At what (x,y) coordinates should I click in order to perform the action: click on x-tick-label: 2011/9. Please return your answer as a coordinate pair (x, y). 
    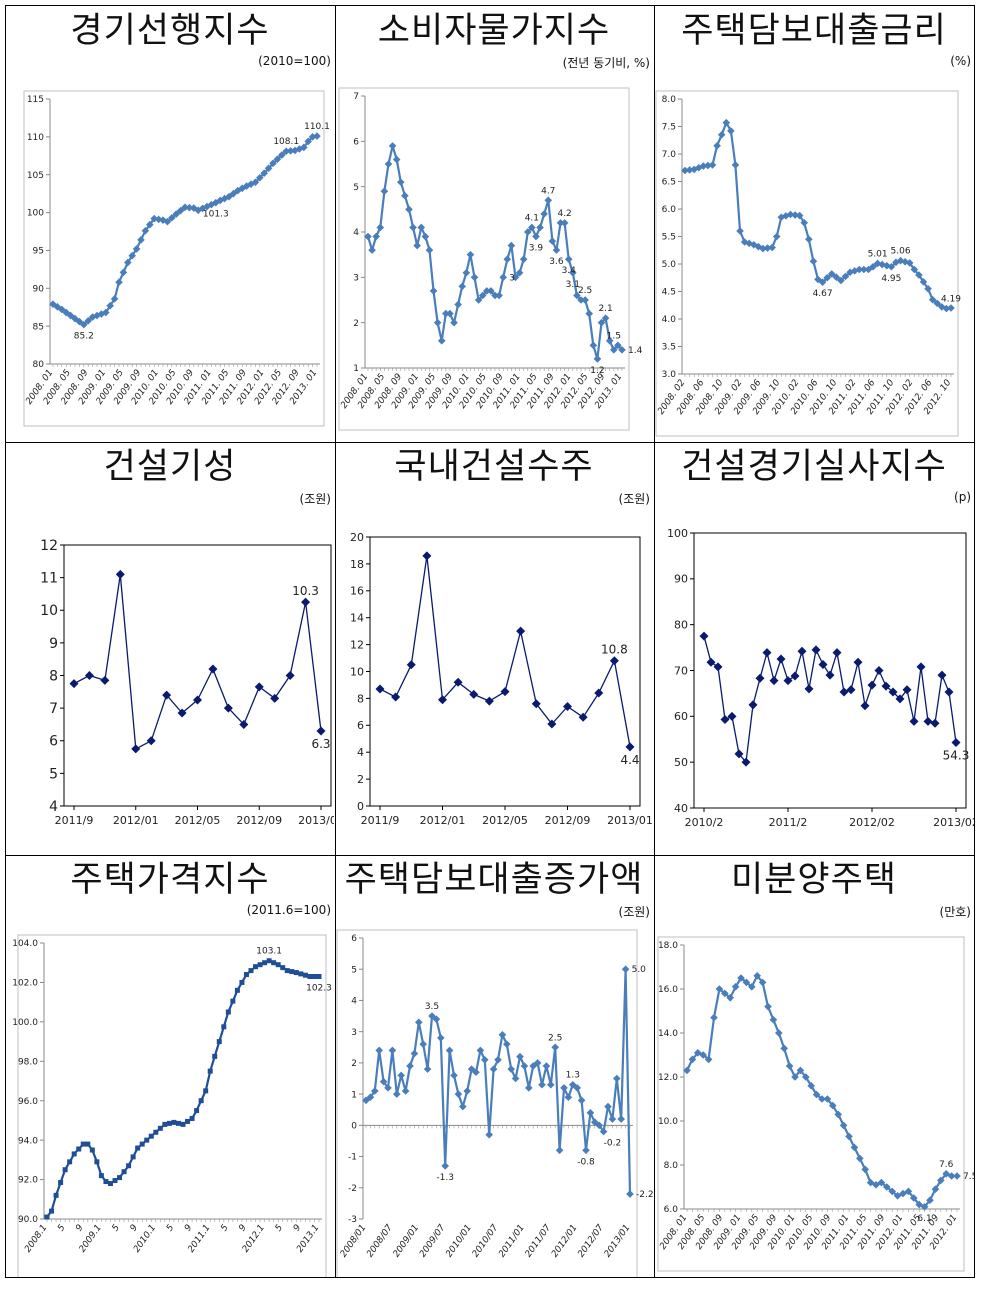
    Looking at the image, I should click on (74, 820).